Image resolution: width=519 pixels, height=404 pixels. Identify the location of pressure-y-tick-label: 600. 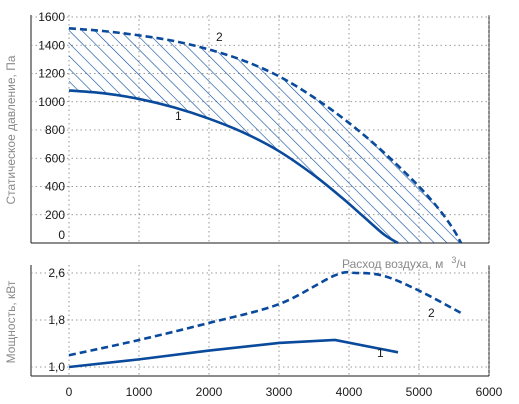
(55, 158).